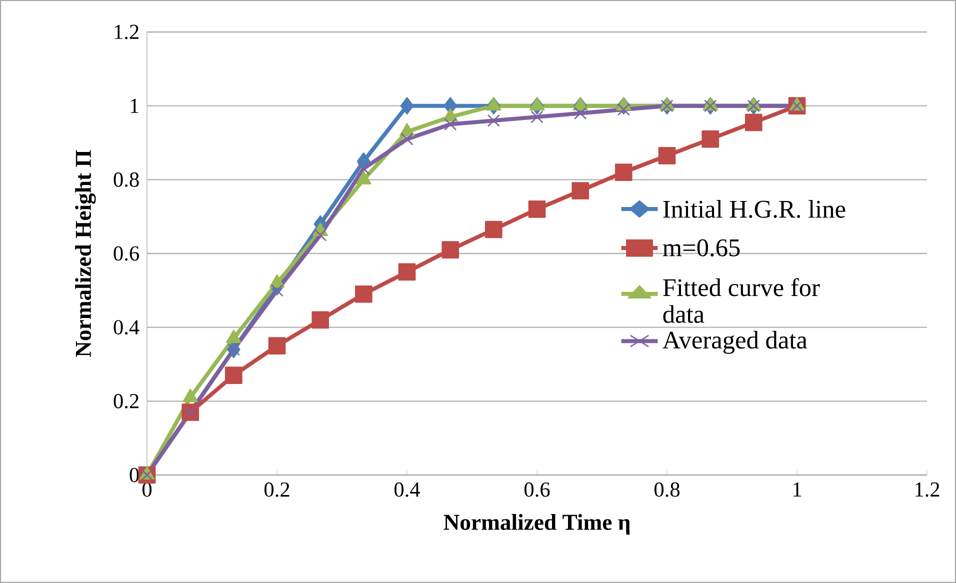 This screenshot has height=583, width=956. What do you see at coordinates (127, 327) in the screenshot?
I see `y-tick-label: 0.4` at bounding box center [127, 327].